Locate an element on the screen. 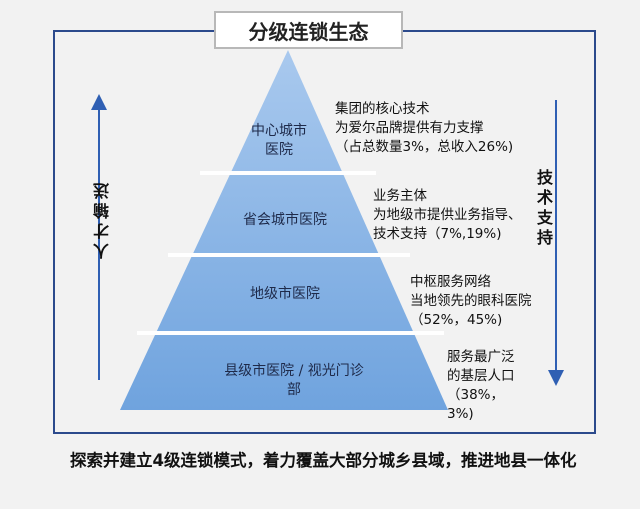  tier-desc-line: 当地领先的眼科医院 is located at coordinates (471, 301).